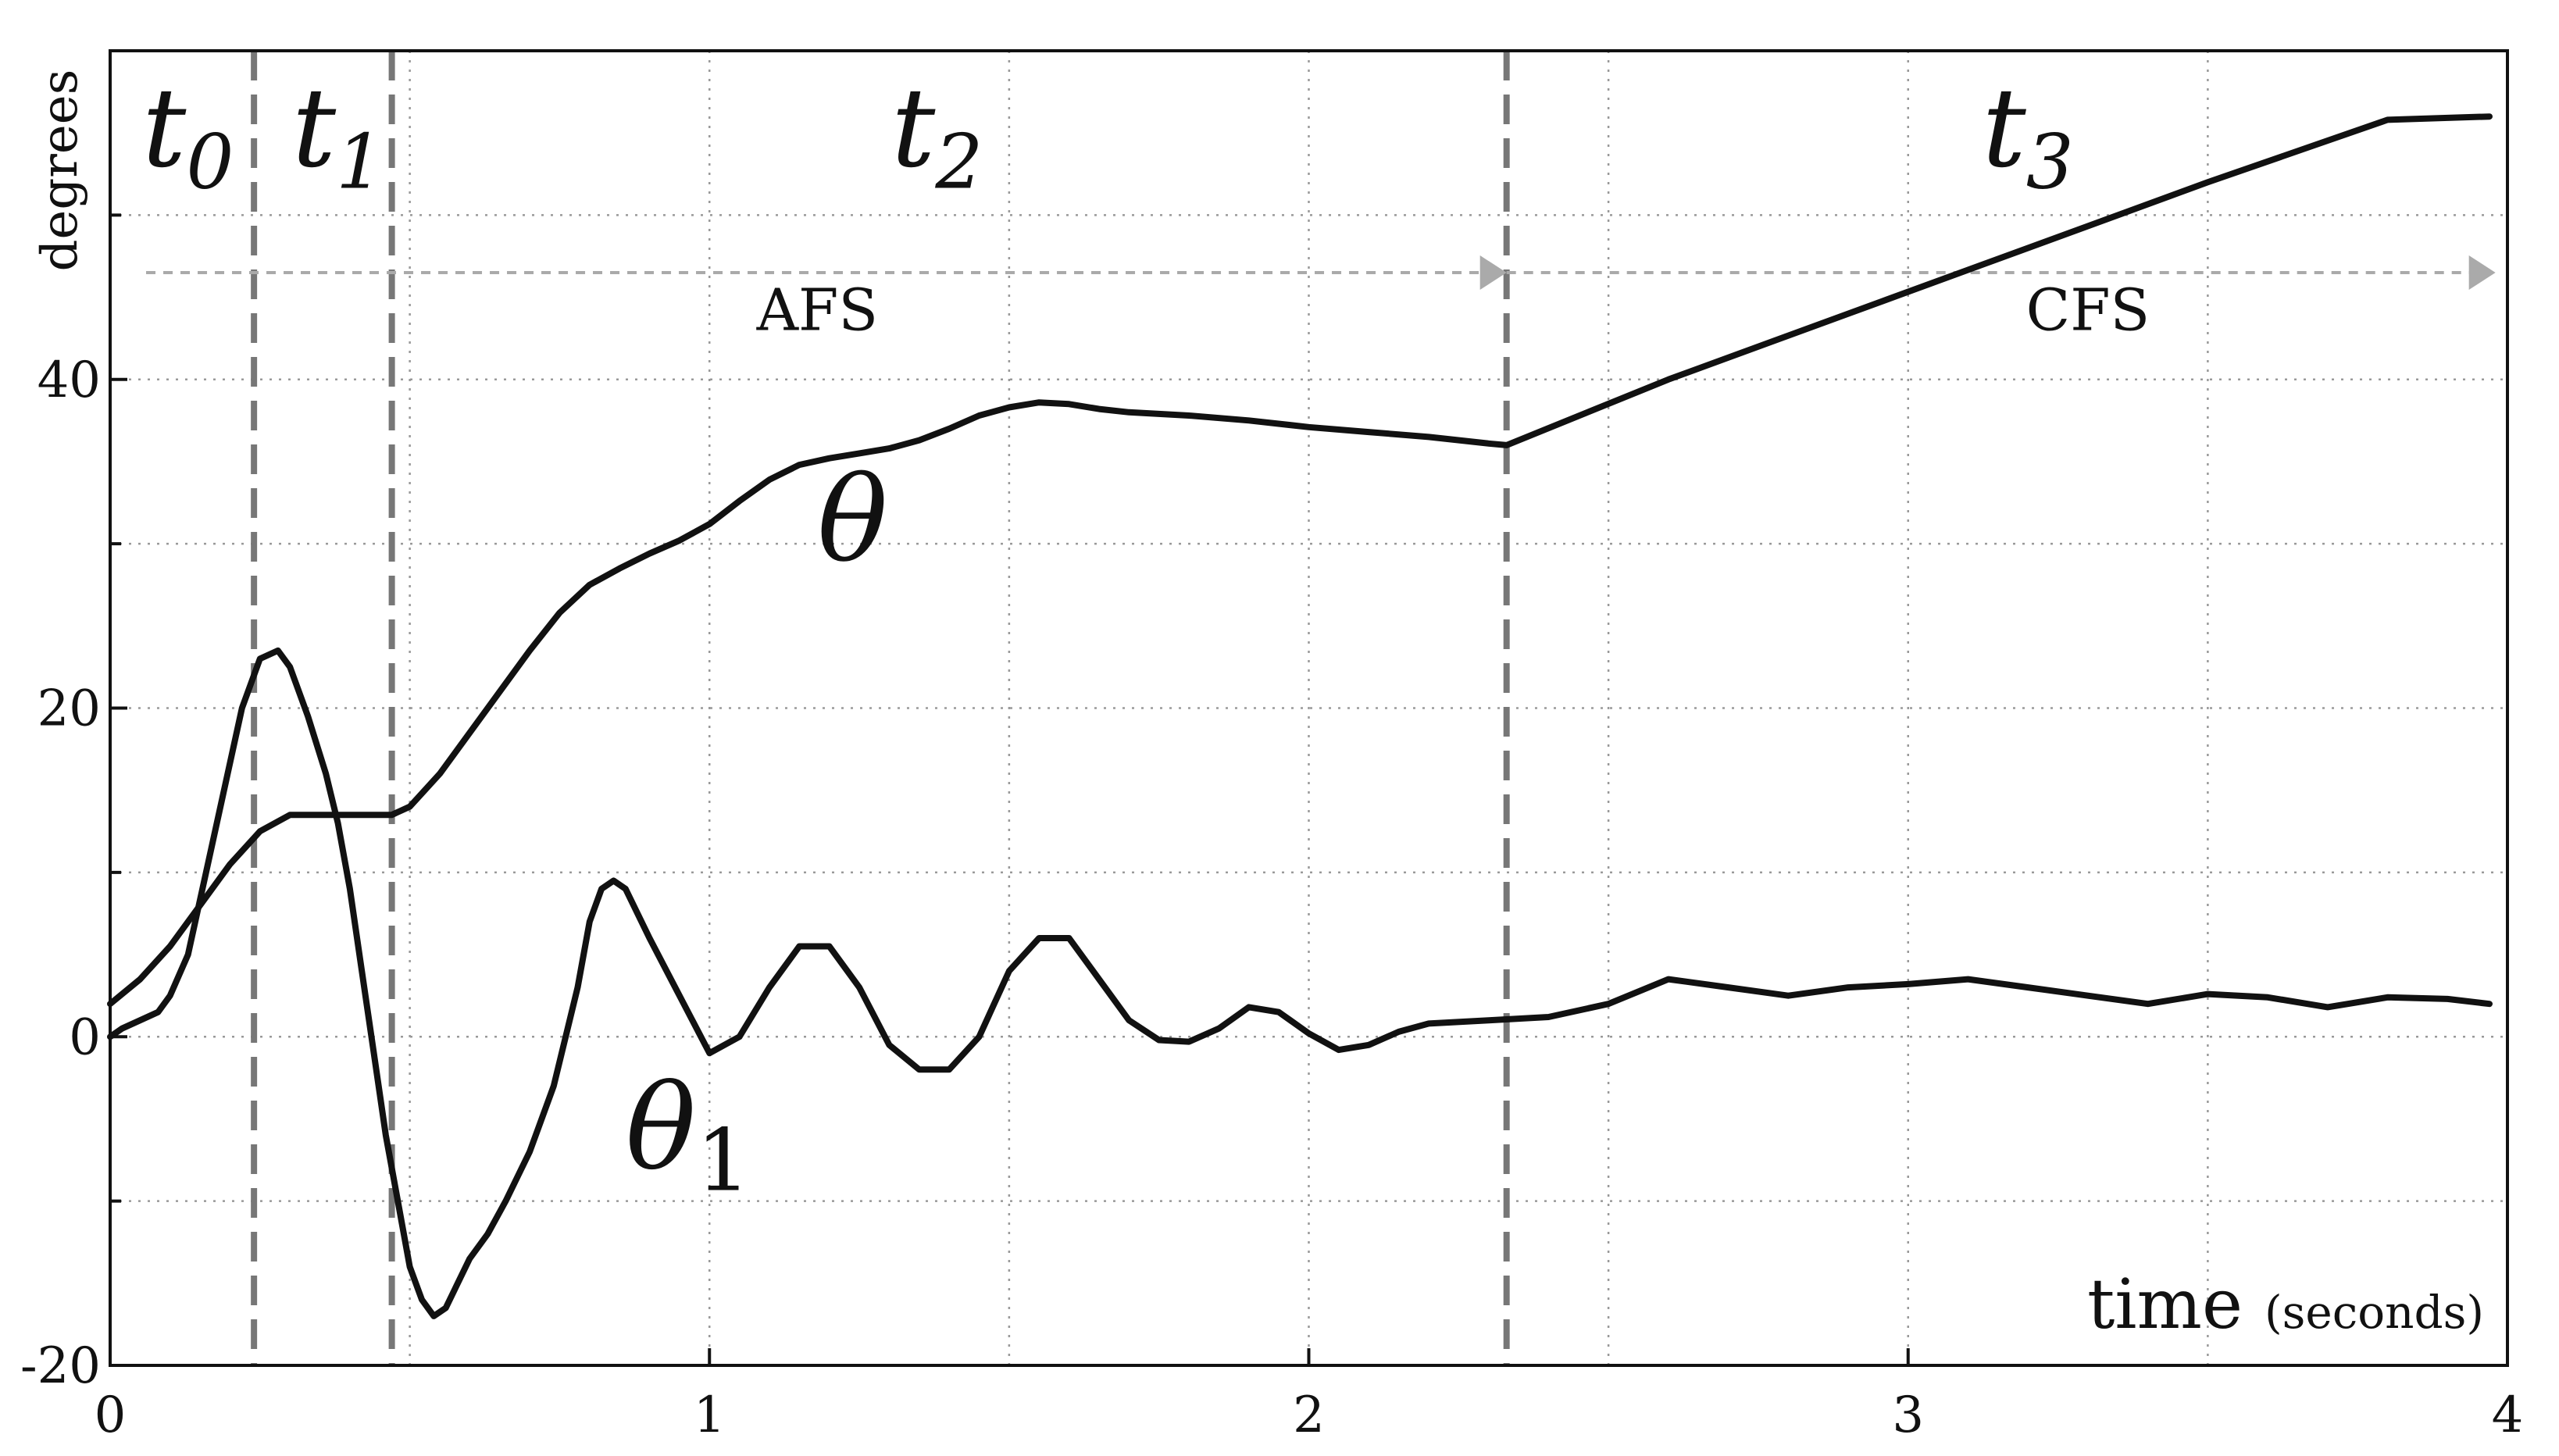 The image size is (2559, 1456). What do you see at coordinates (60, 171) in the screenshot?
I see `y-axis-title: degrees` at bounding box center [60, 171].